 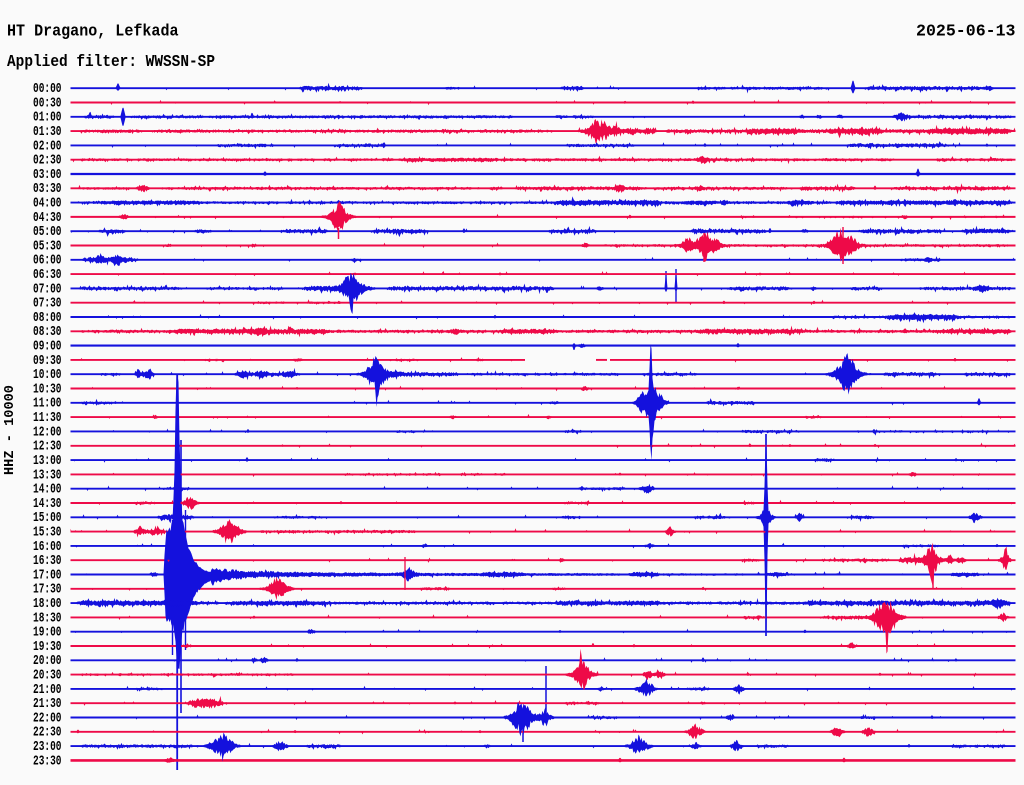 What do you see at coordinates (47, 418) in the screenshot?
I see `svg-text: 11:30` at bounding box center [47, 418].